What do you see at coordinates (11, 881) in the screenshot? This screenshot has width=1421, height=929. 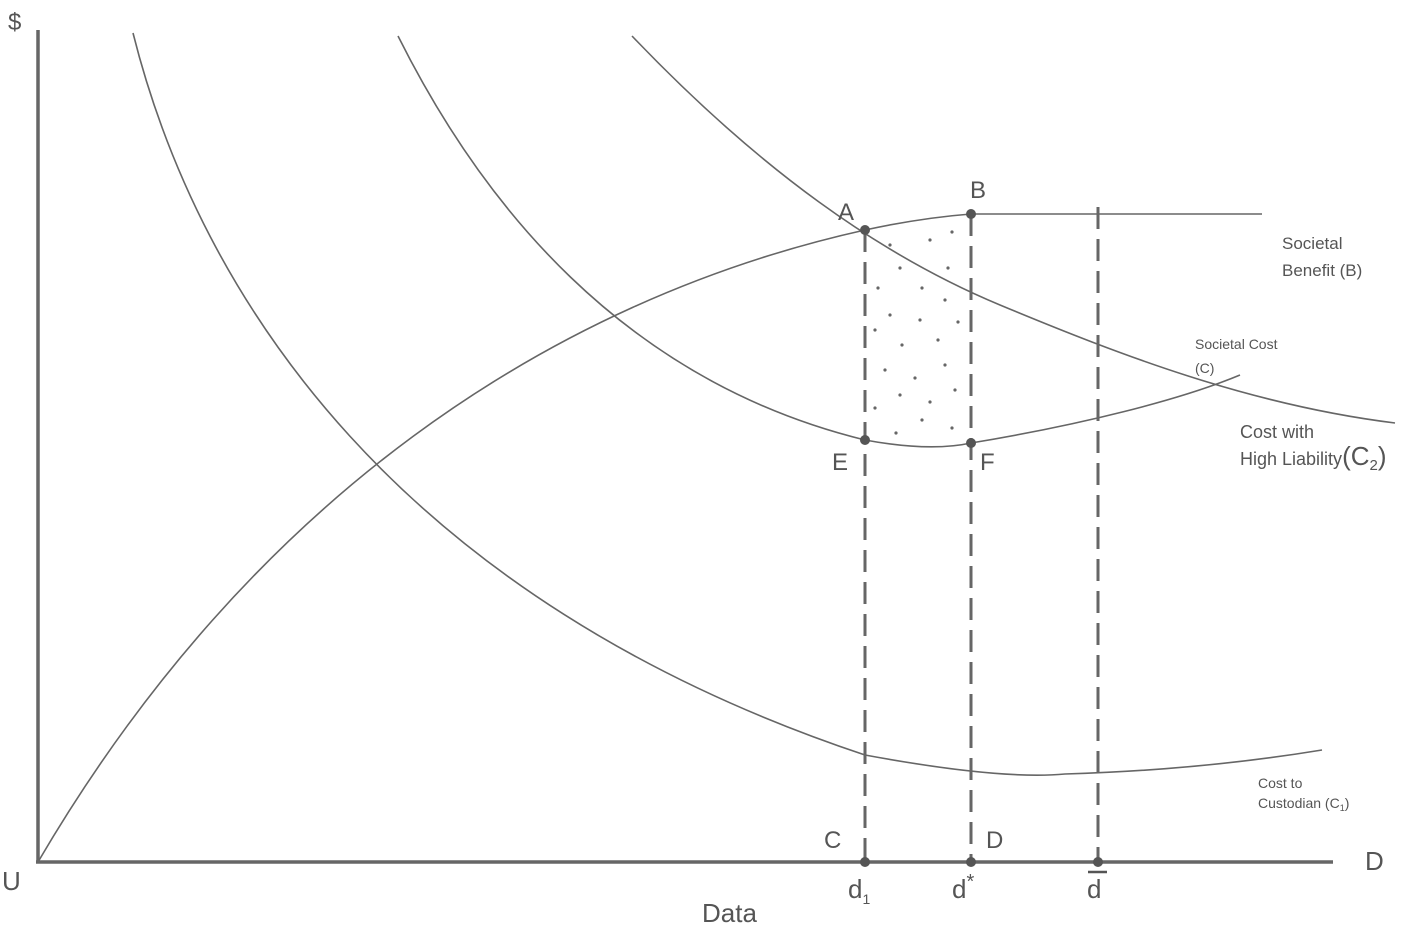 I see `origin-label: U` at bounding box center [11, 881].